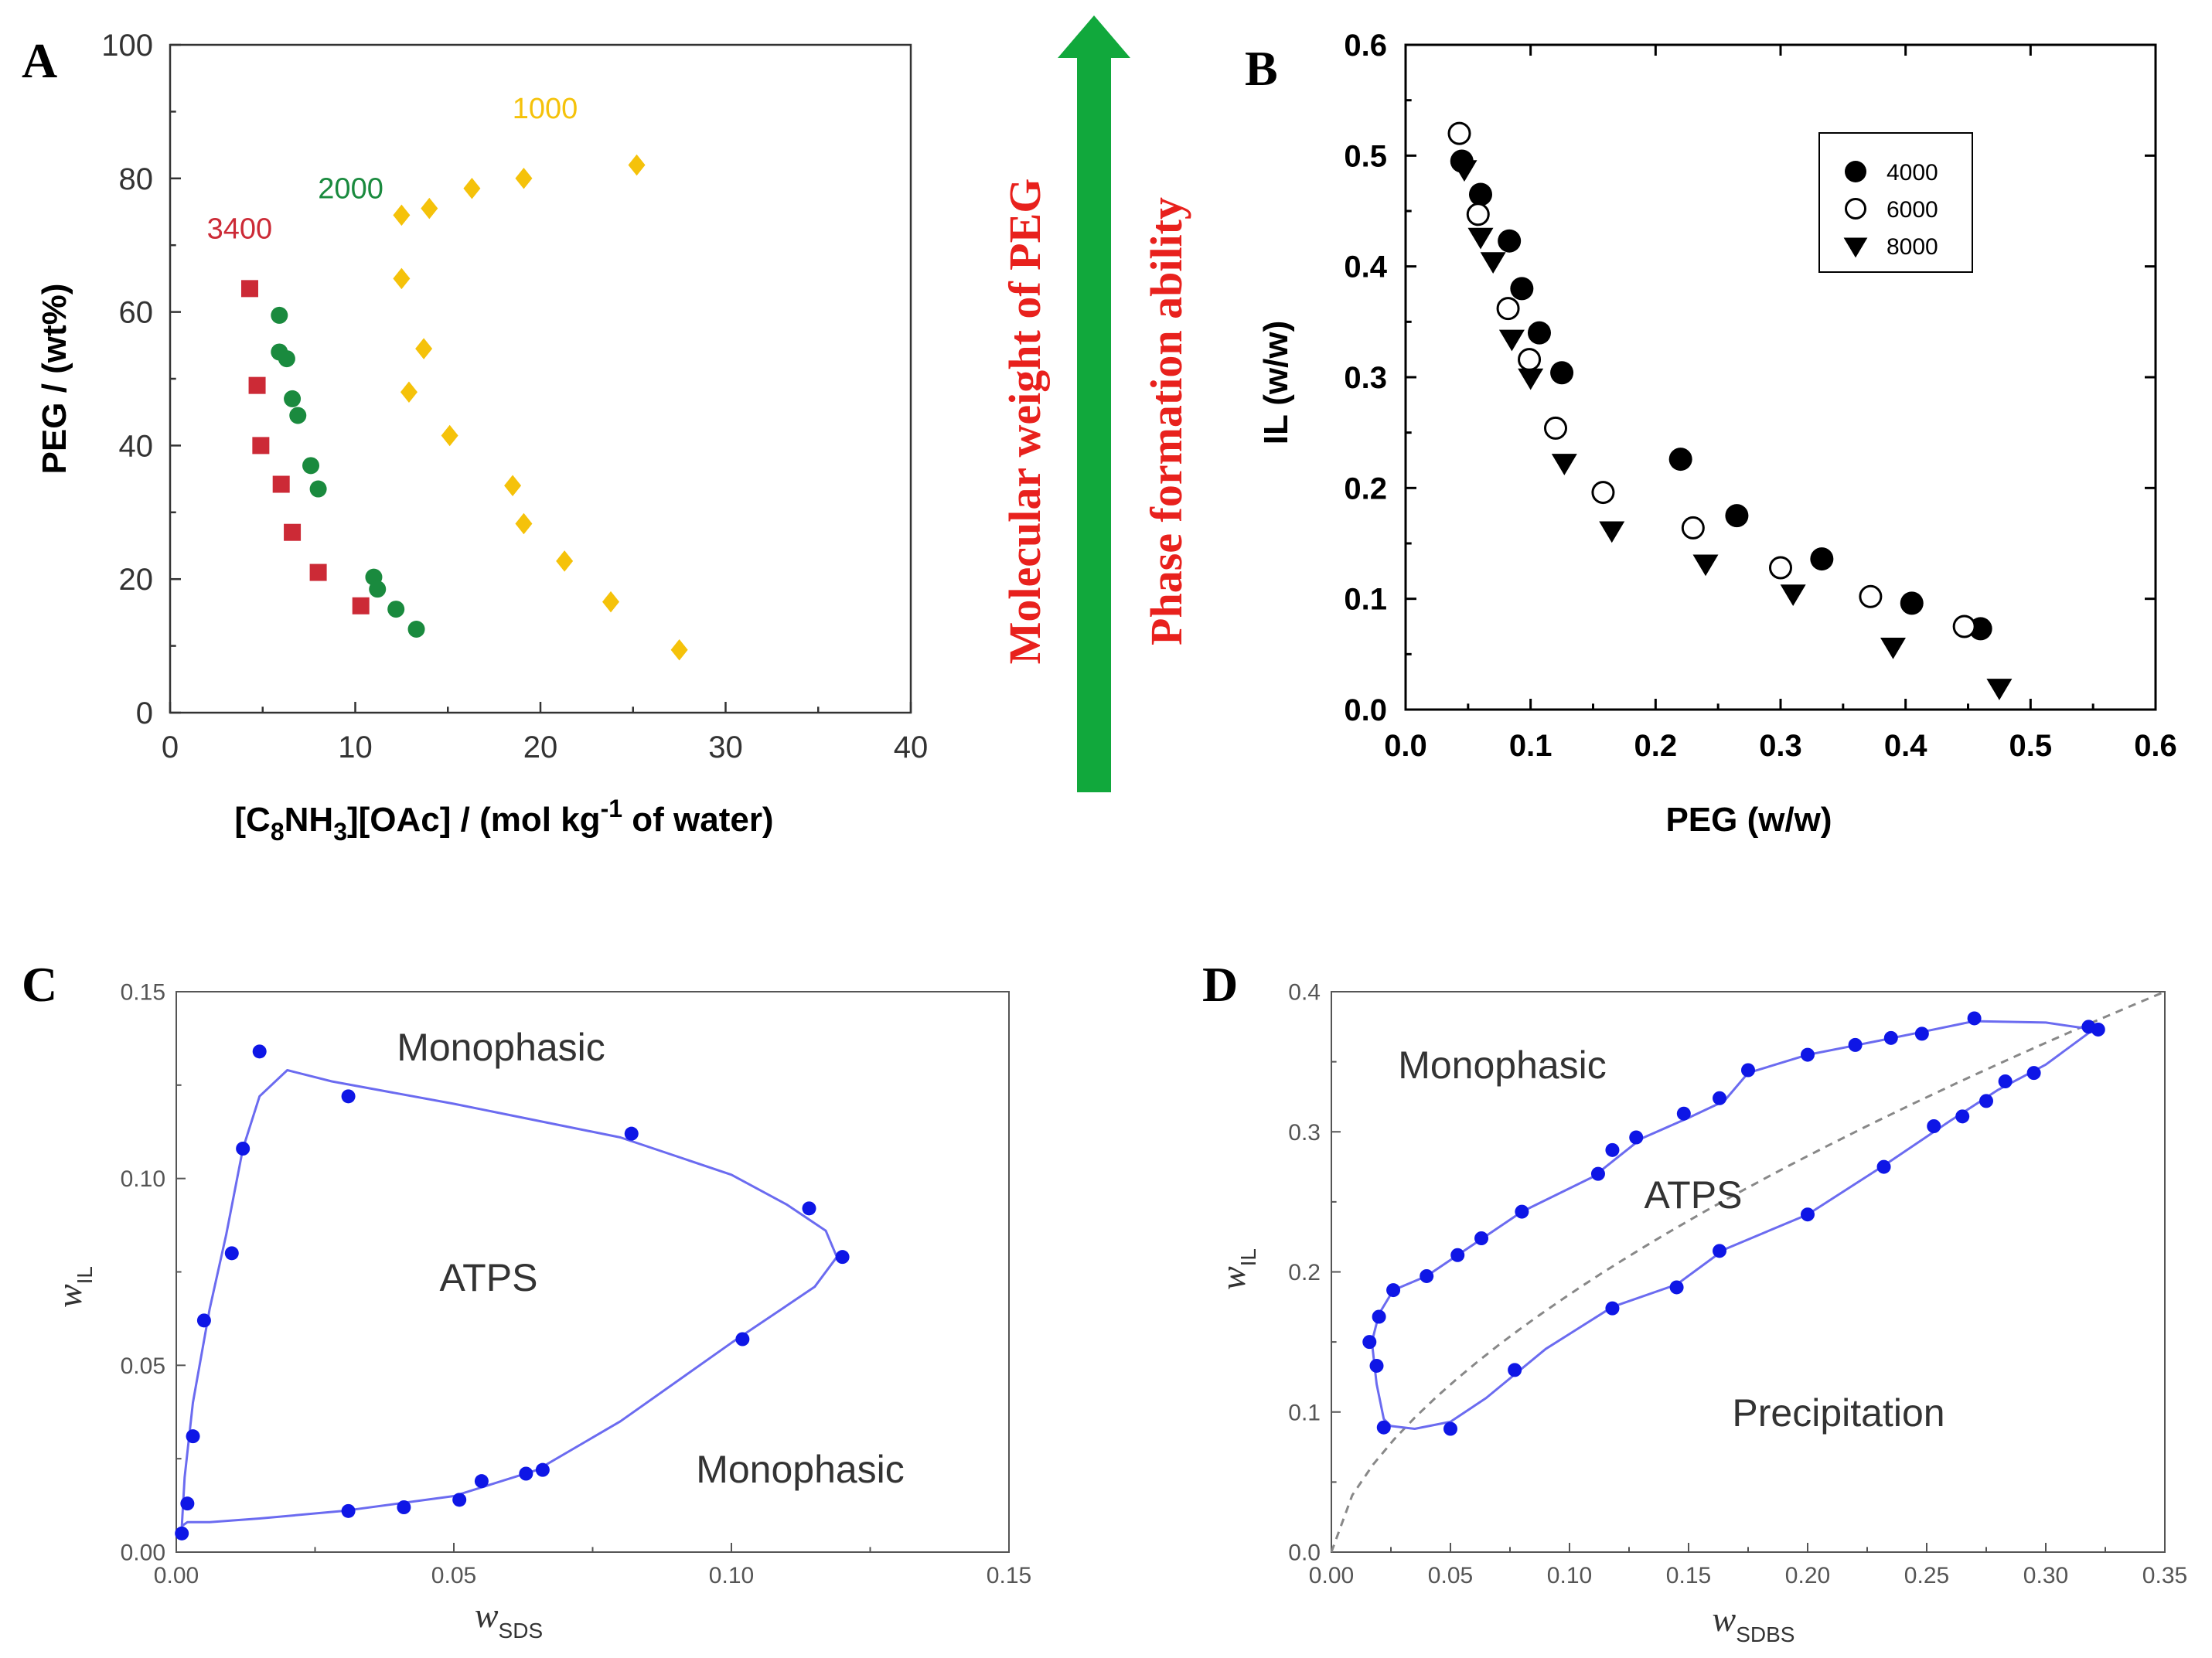 This screenshot has height=1658, width=2212. Describe the element at coordinates (1749, 820) in the screenshot. I see `panel-b-x-axis-label: PEG (w/w)` at that location.